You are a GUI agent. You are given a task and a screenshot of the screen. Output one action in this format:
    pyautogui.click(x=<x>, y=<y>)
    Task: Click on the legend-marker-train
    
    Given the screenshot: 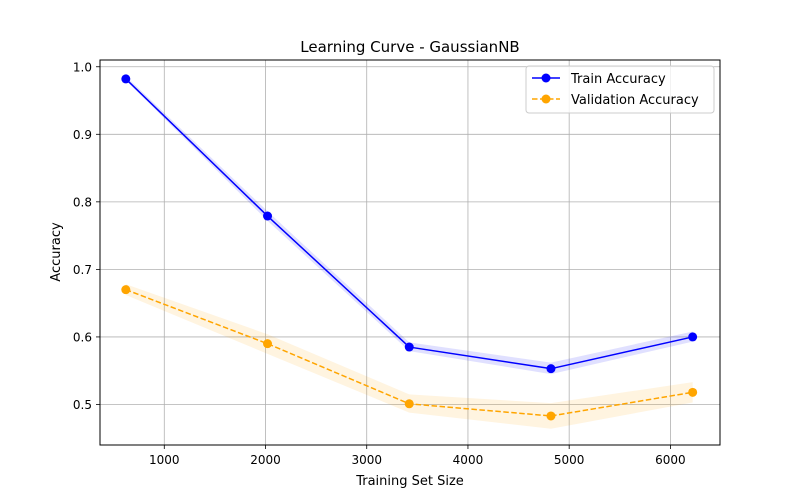 What is the action you would take?
    pyautogui.click(x=546, y=78)
    